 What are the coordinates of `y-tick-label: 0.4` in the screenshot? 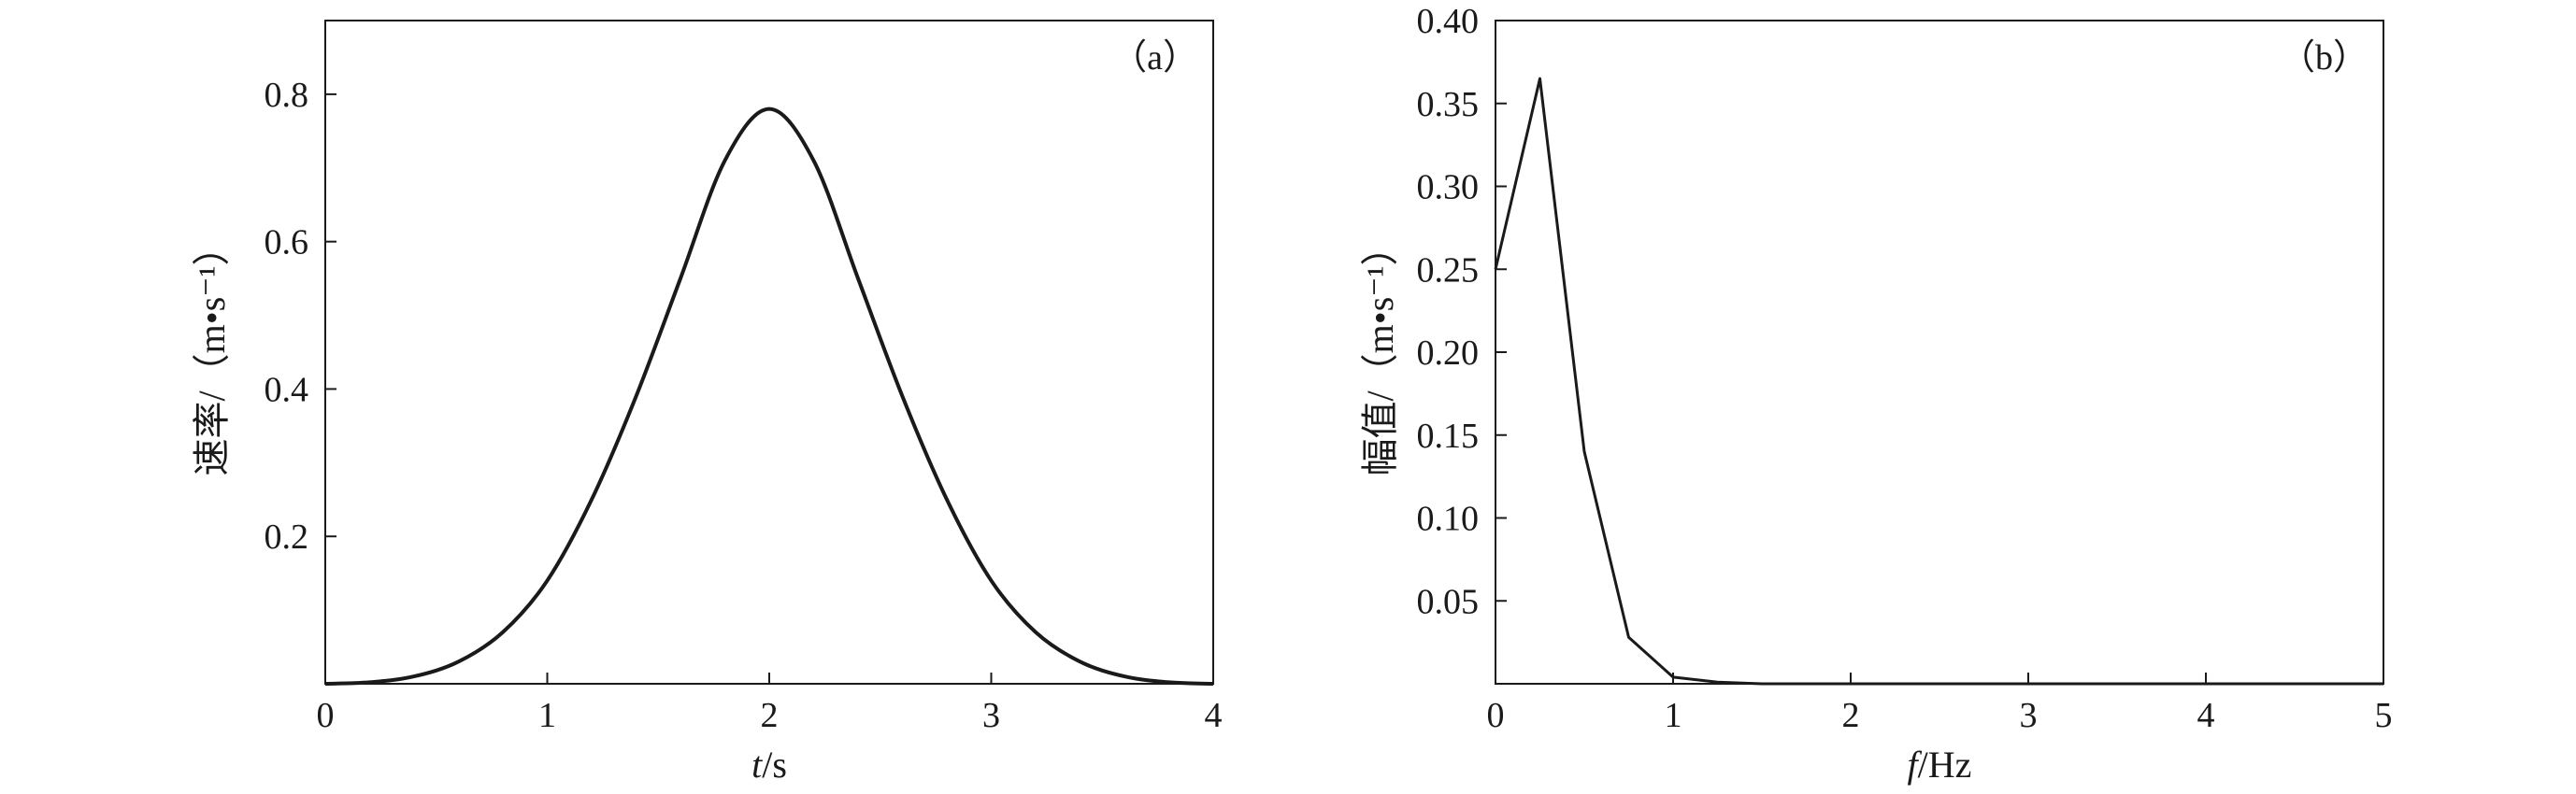 It's located at (287, 389).